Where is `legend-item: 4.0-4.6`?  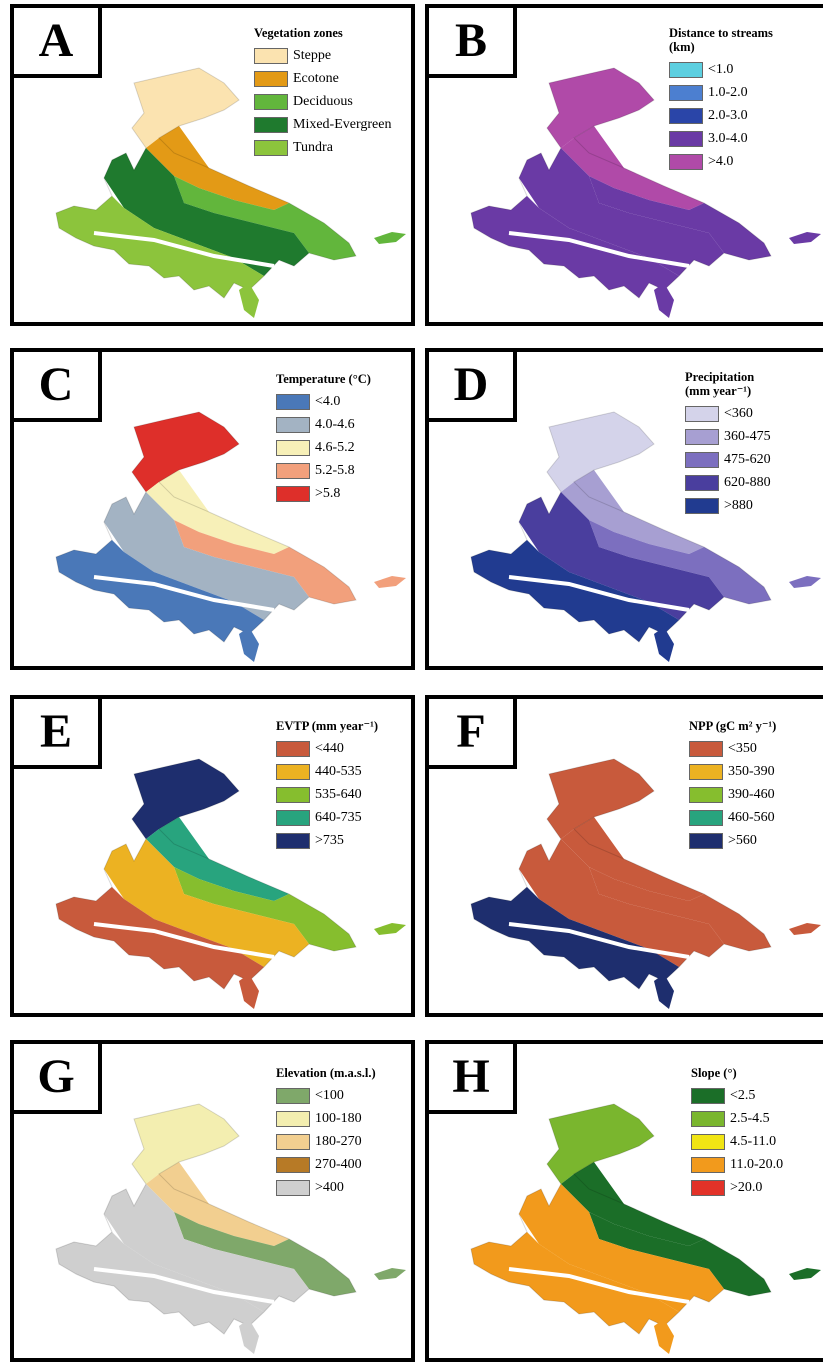
legend-item: 4.0-4.6 is located at coordinates (323, 424).